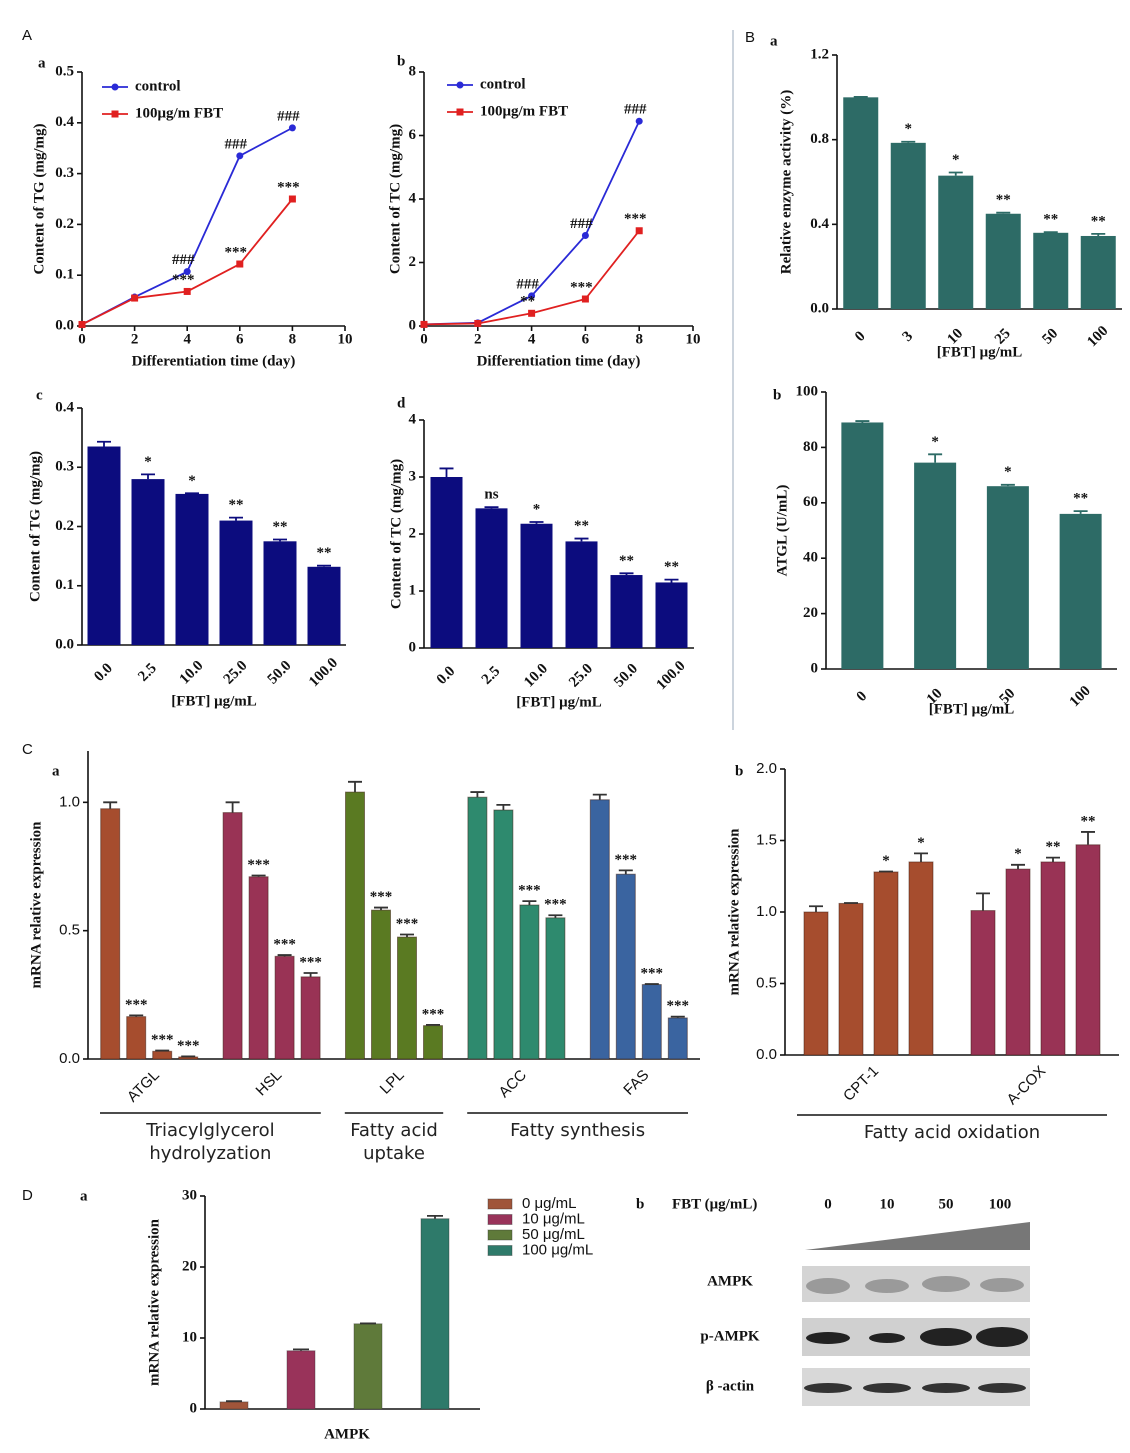 The height and width of the screenshot is (1453, 1130). What do you see at coordinates (64, 467) in the screenshot?
I see `y-tick-label: 0.3` at bounding box center [64, 467].